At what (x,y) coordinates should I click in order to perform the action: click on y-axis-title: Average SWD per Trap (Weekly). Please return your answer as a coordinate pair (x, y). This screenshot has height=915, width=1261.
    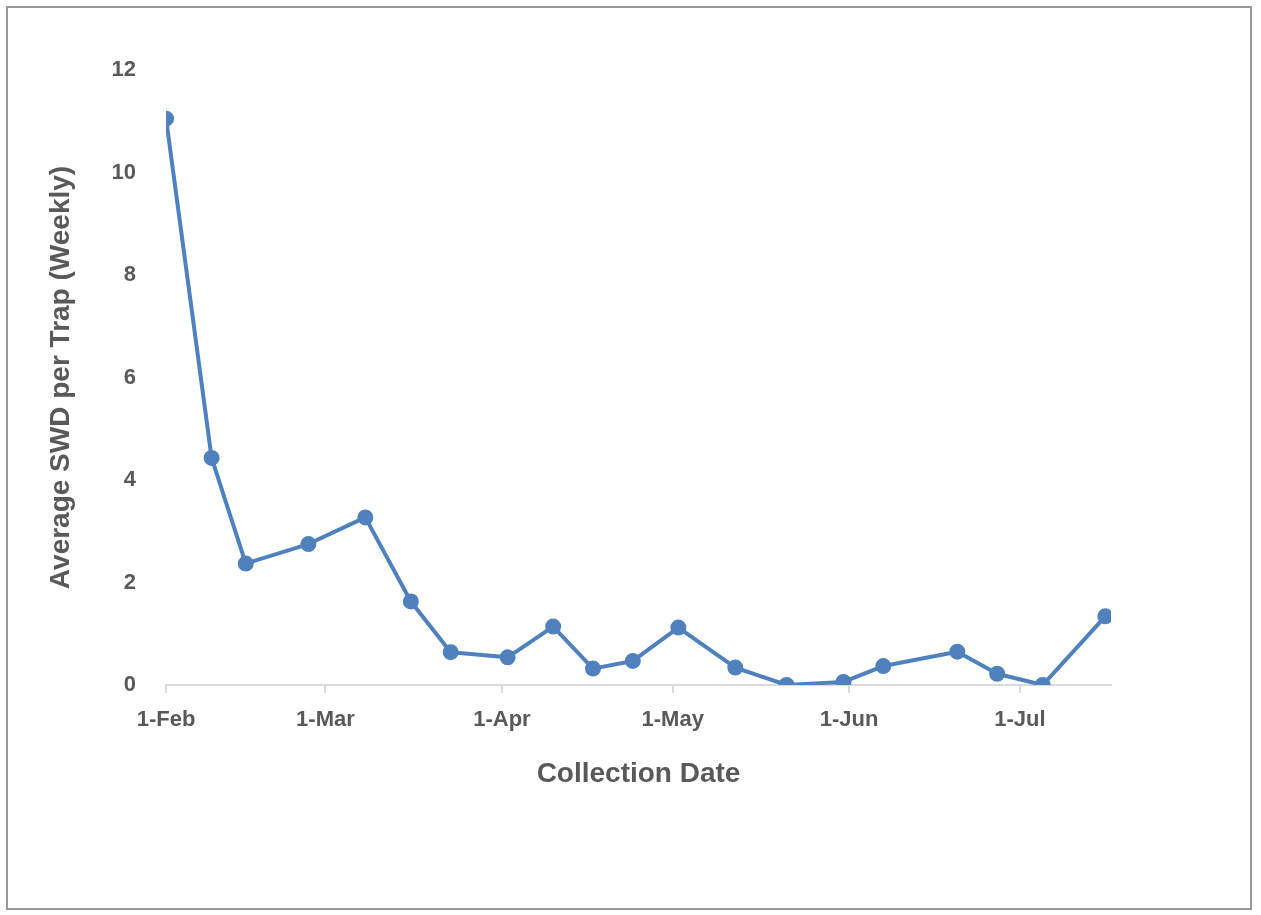
    Looking at the image, I should click on (59, 377).